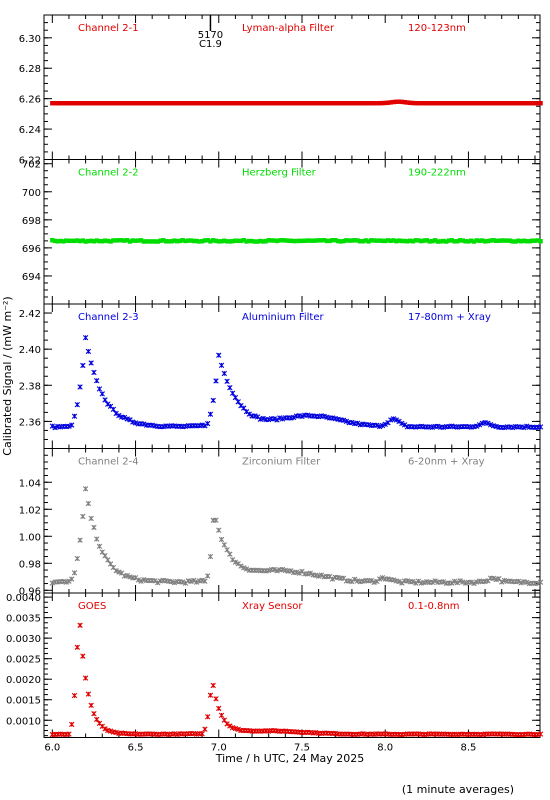 This screenshot has width=550, height=800. Describe the element at coordinates (52, 748) in the screenshot. I see `x-tick-label: 6.0` at that location.